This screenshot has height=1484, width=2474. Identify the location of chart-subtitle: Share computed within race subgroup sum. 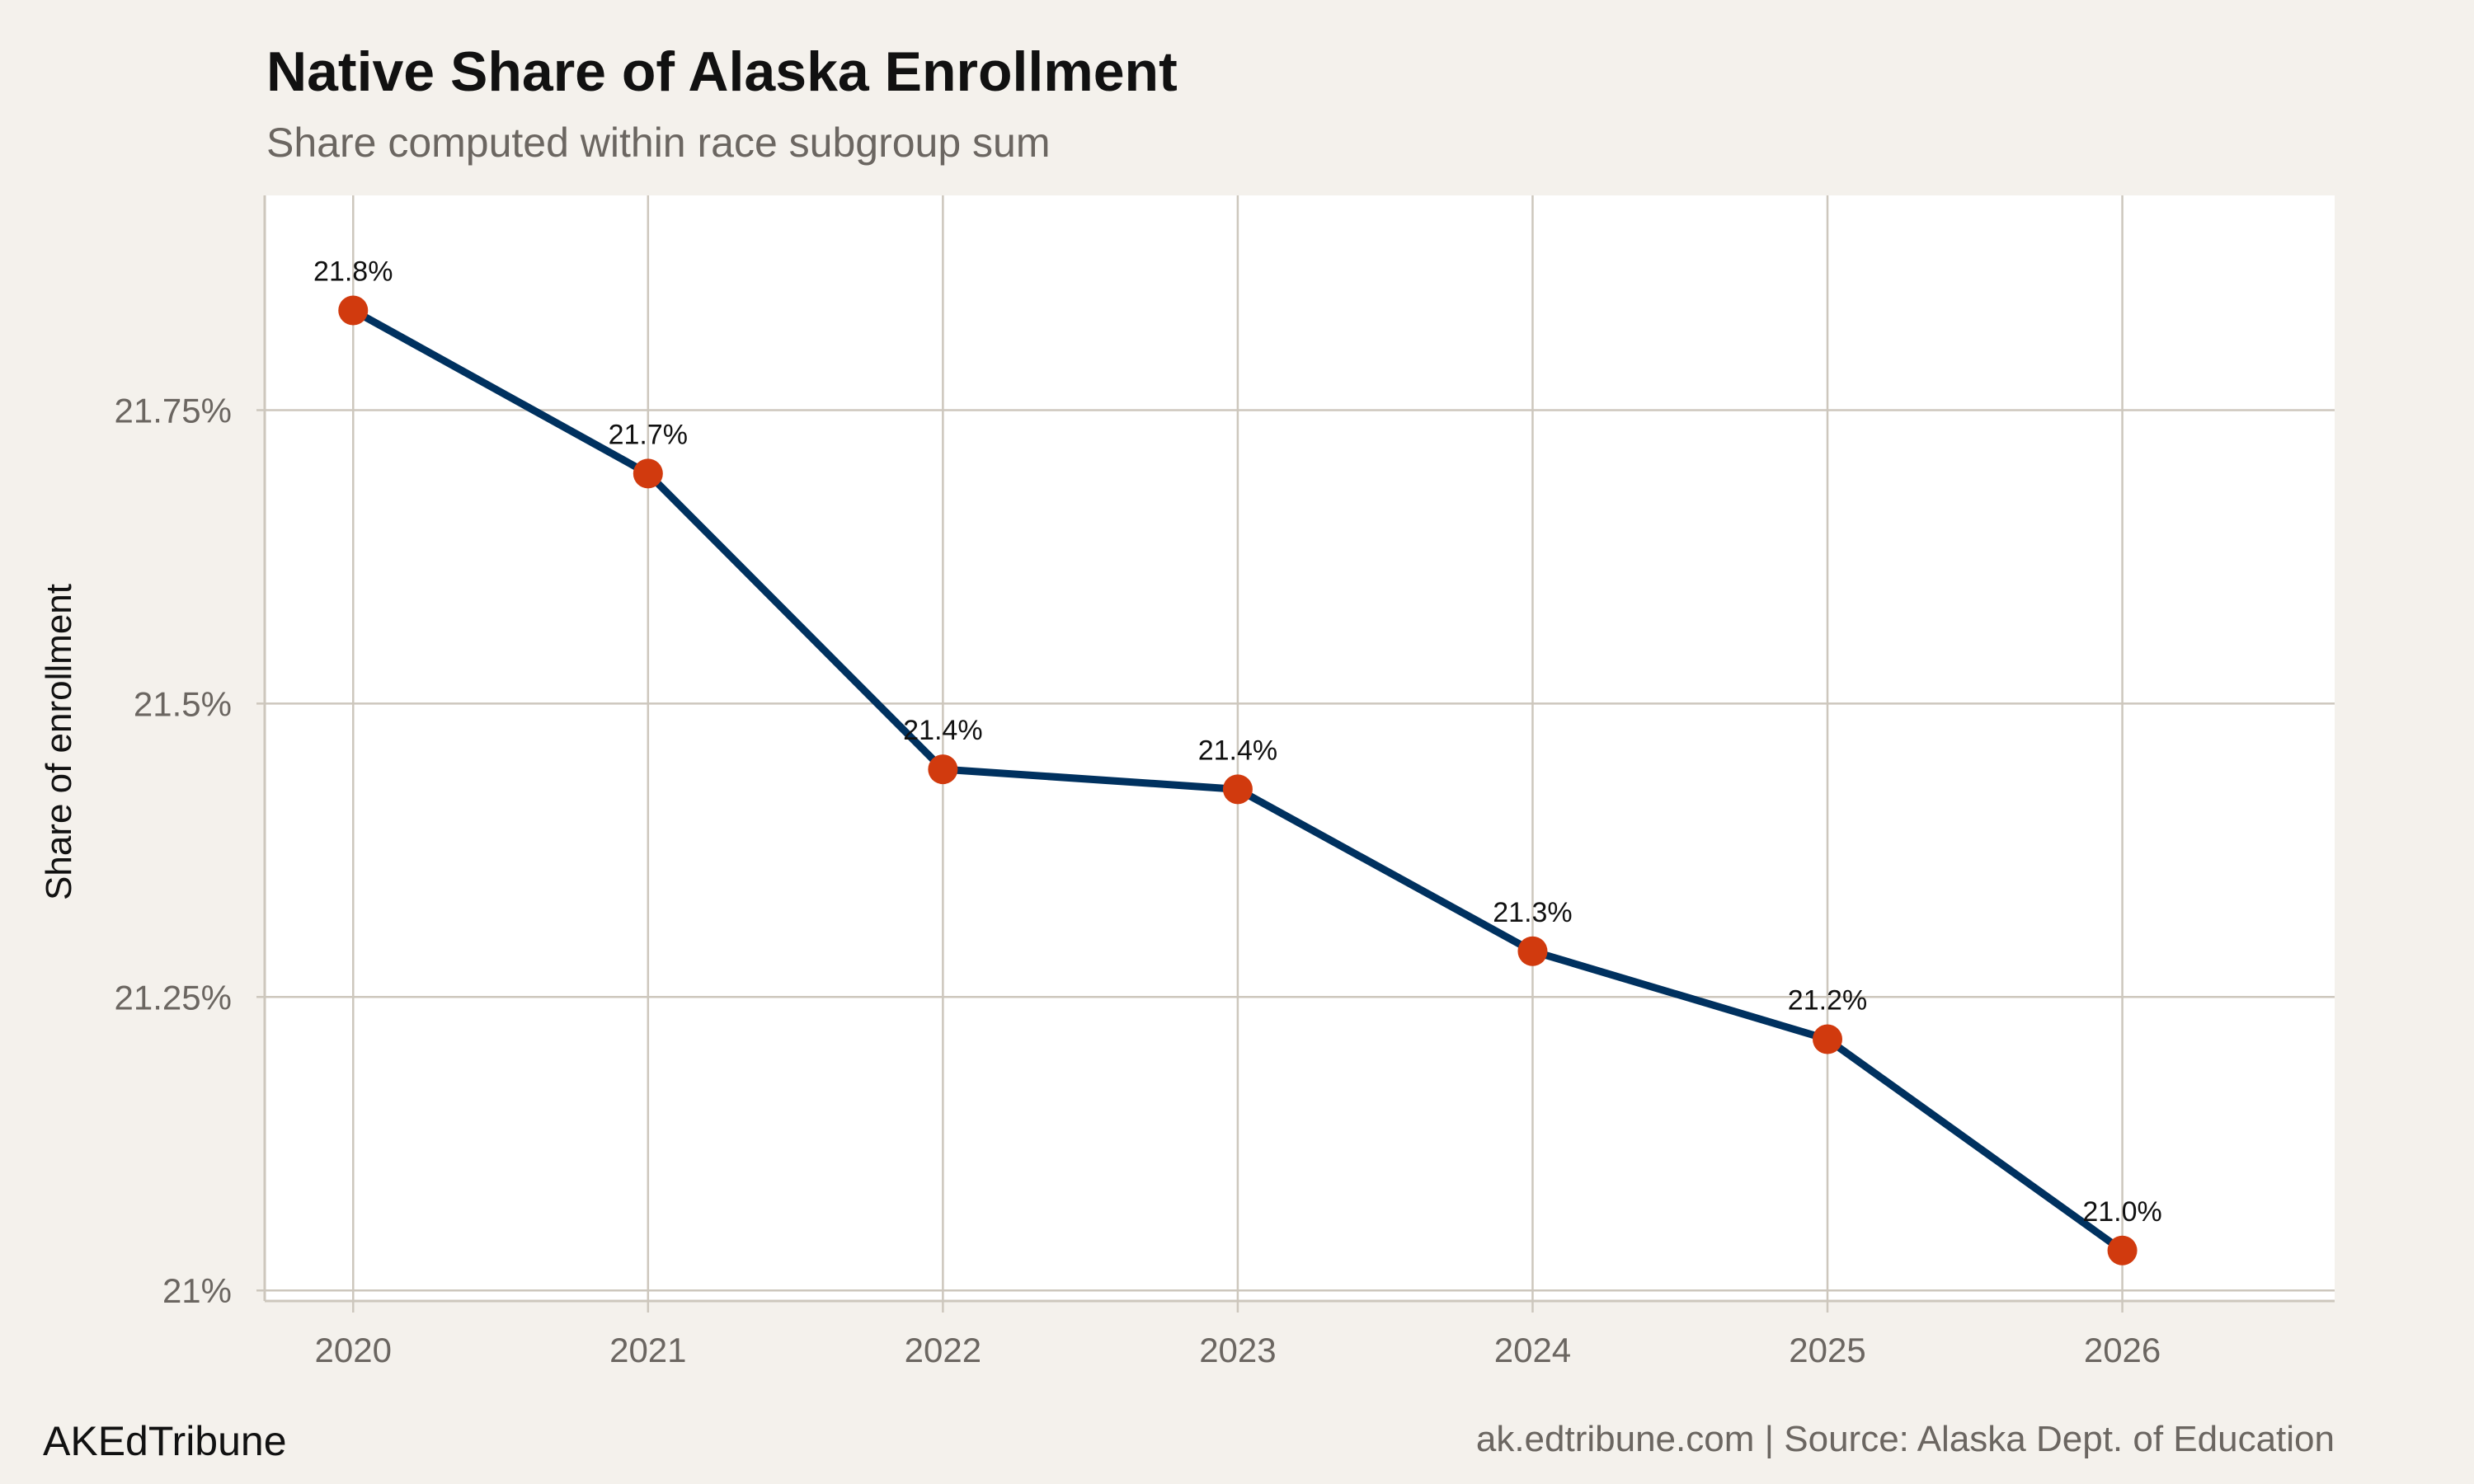
(658, 143).